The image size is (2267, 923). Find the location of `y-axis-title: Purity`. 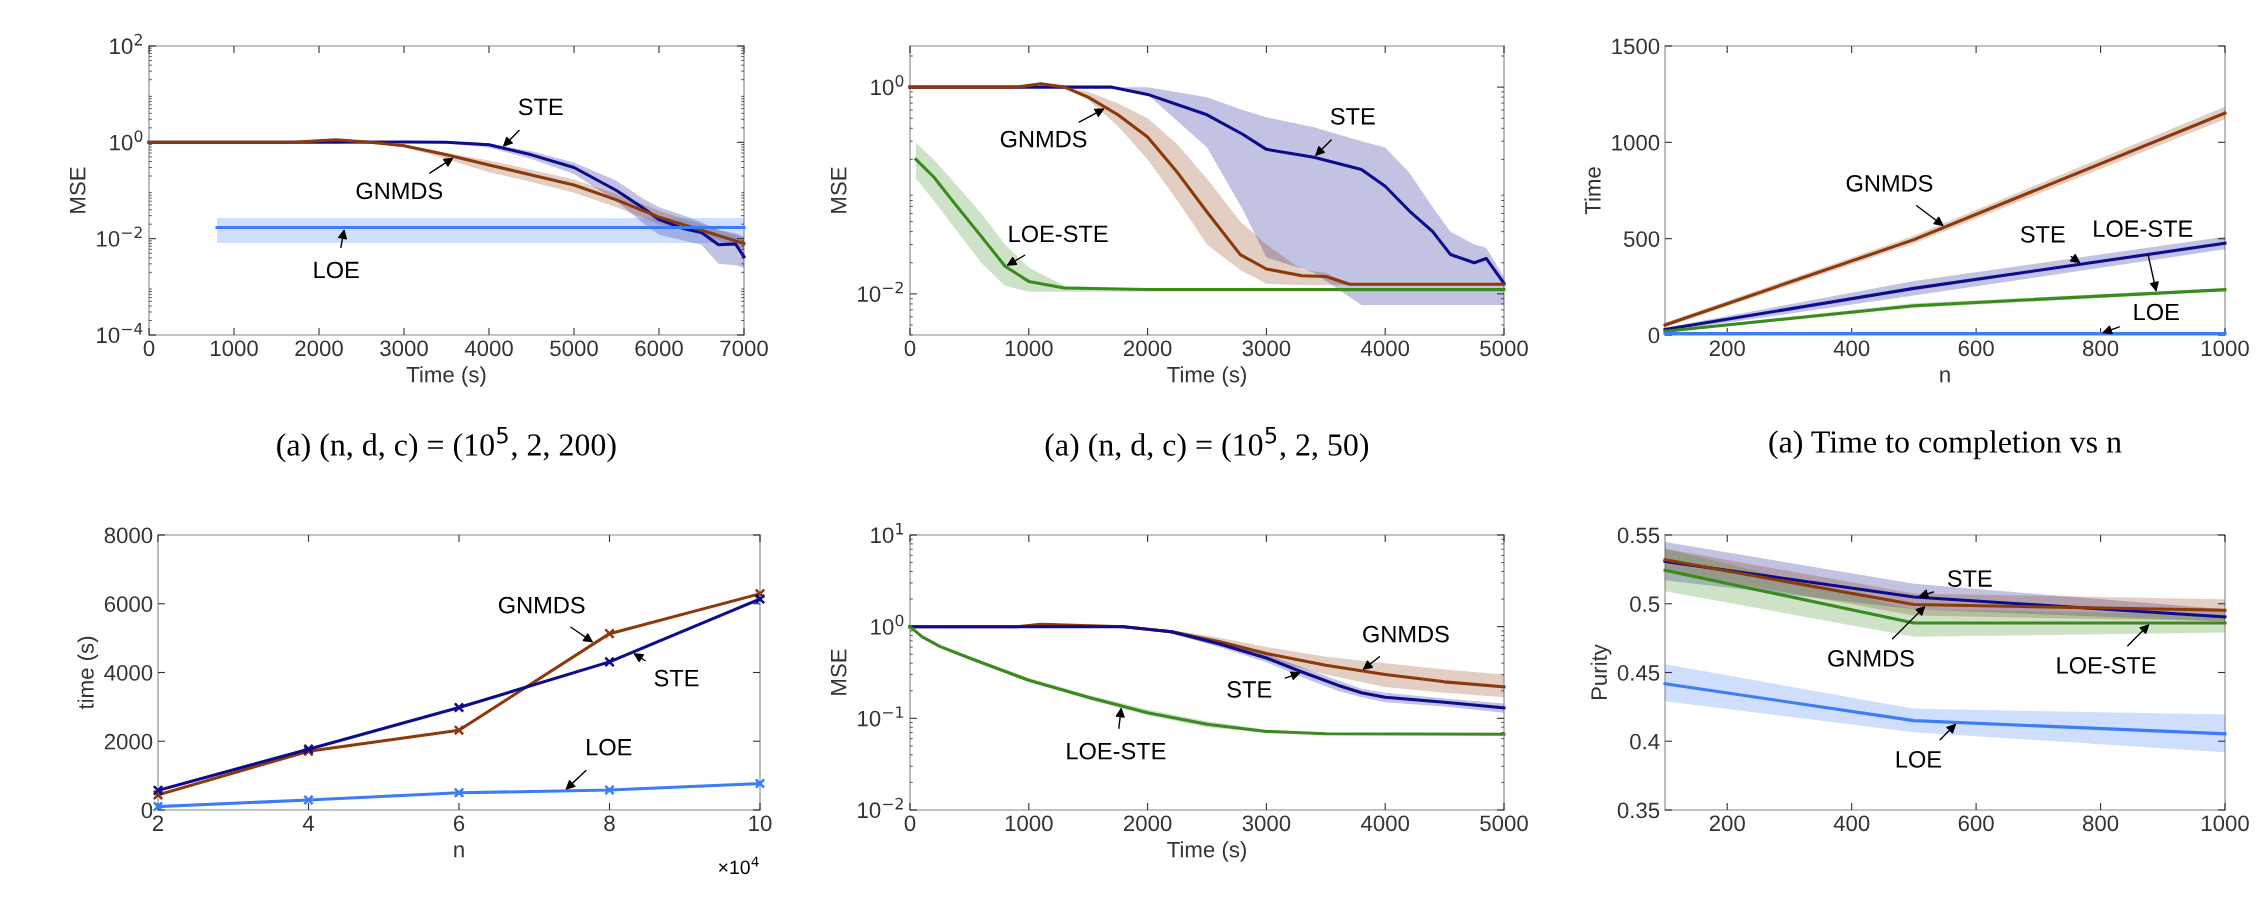

y-axis-title: Purity is located at coordinates (1601, 672).